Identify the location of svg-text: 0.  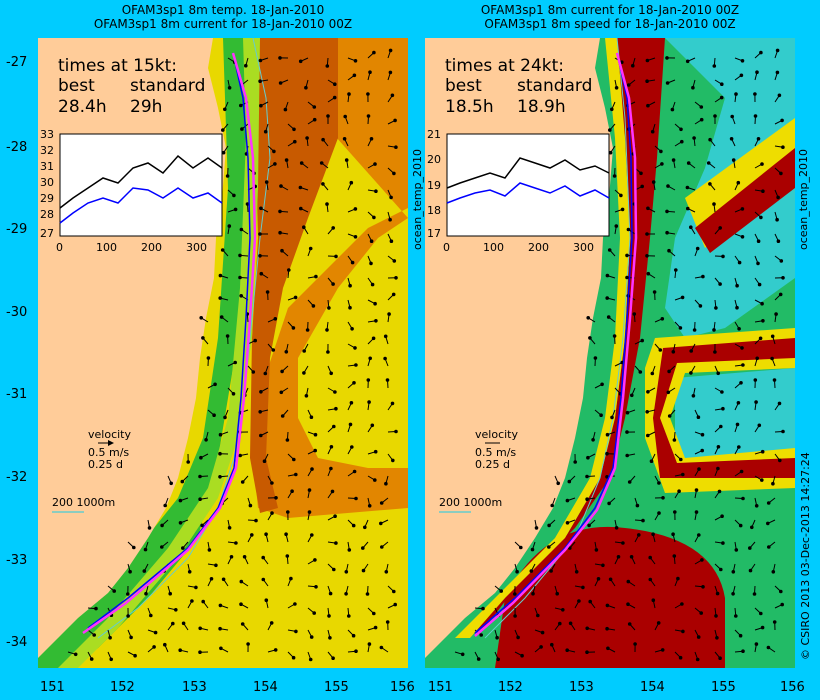
(446, 247).